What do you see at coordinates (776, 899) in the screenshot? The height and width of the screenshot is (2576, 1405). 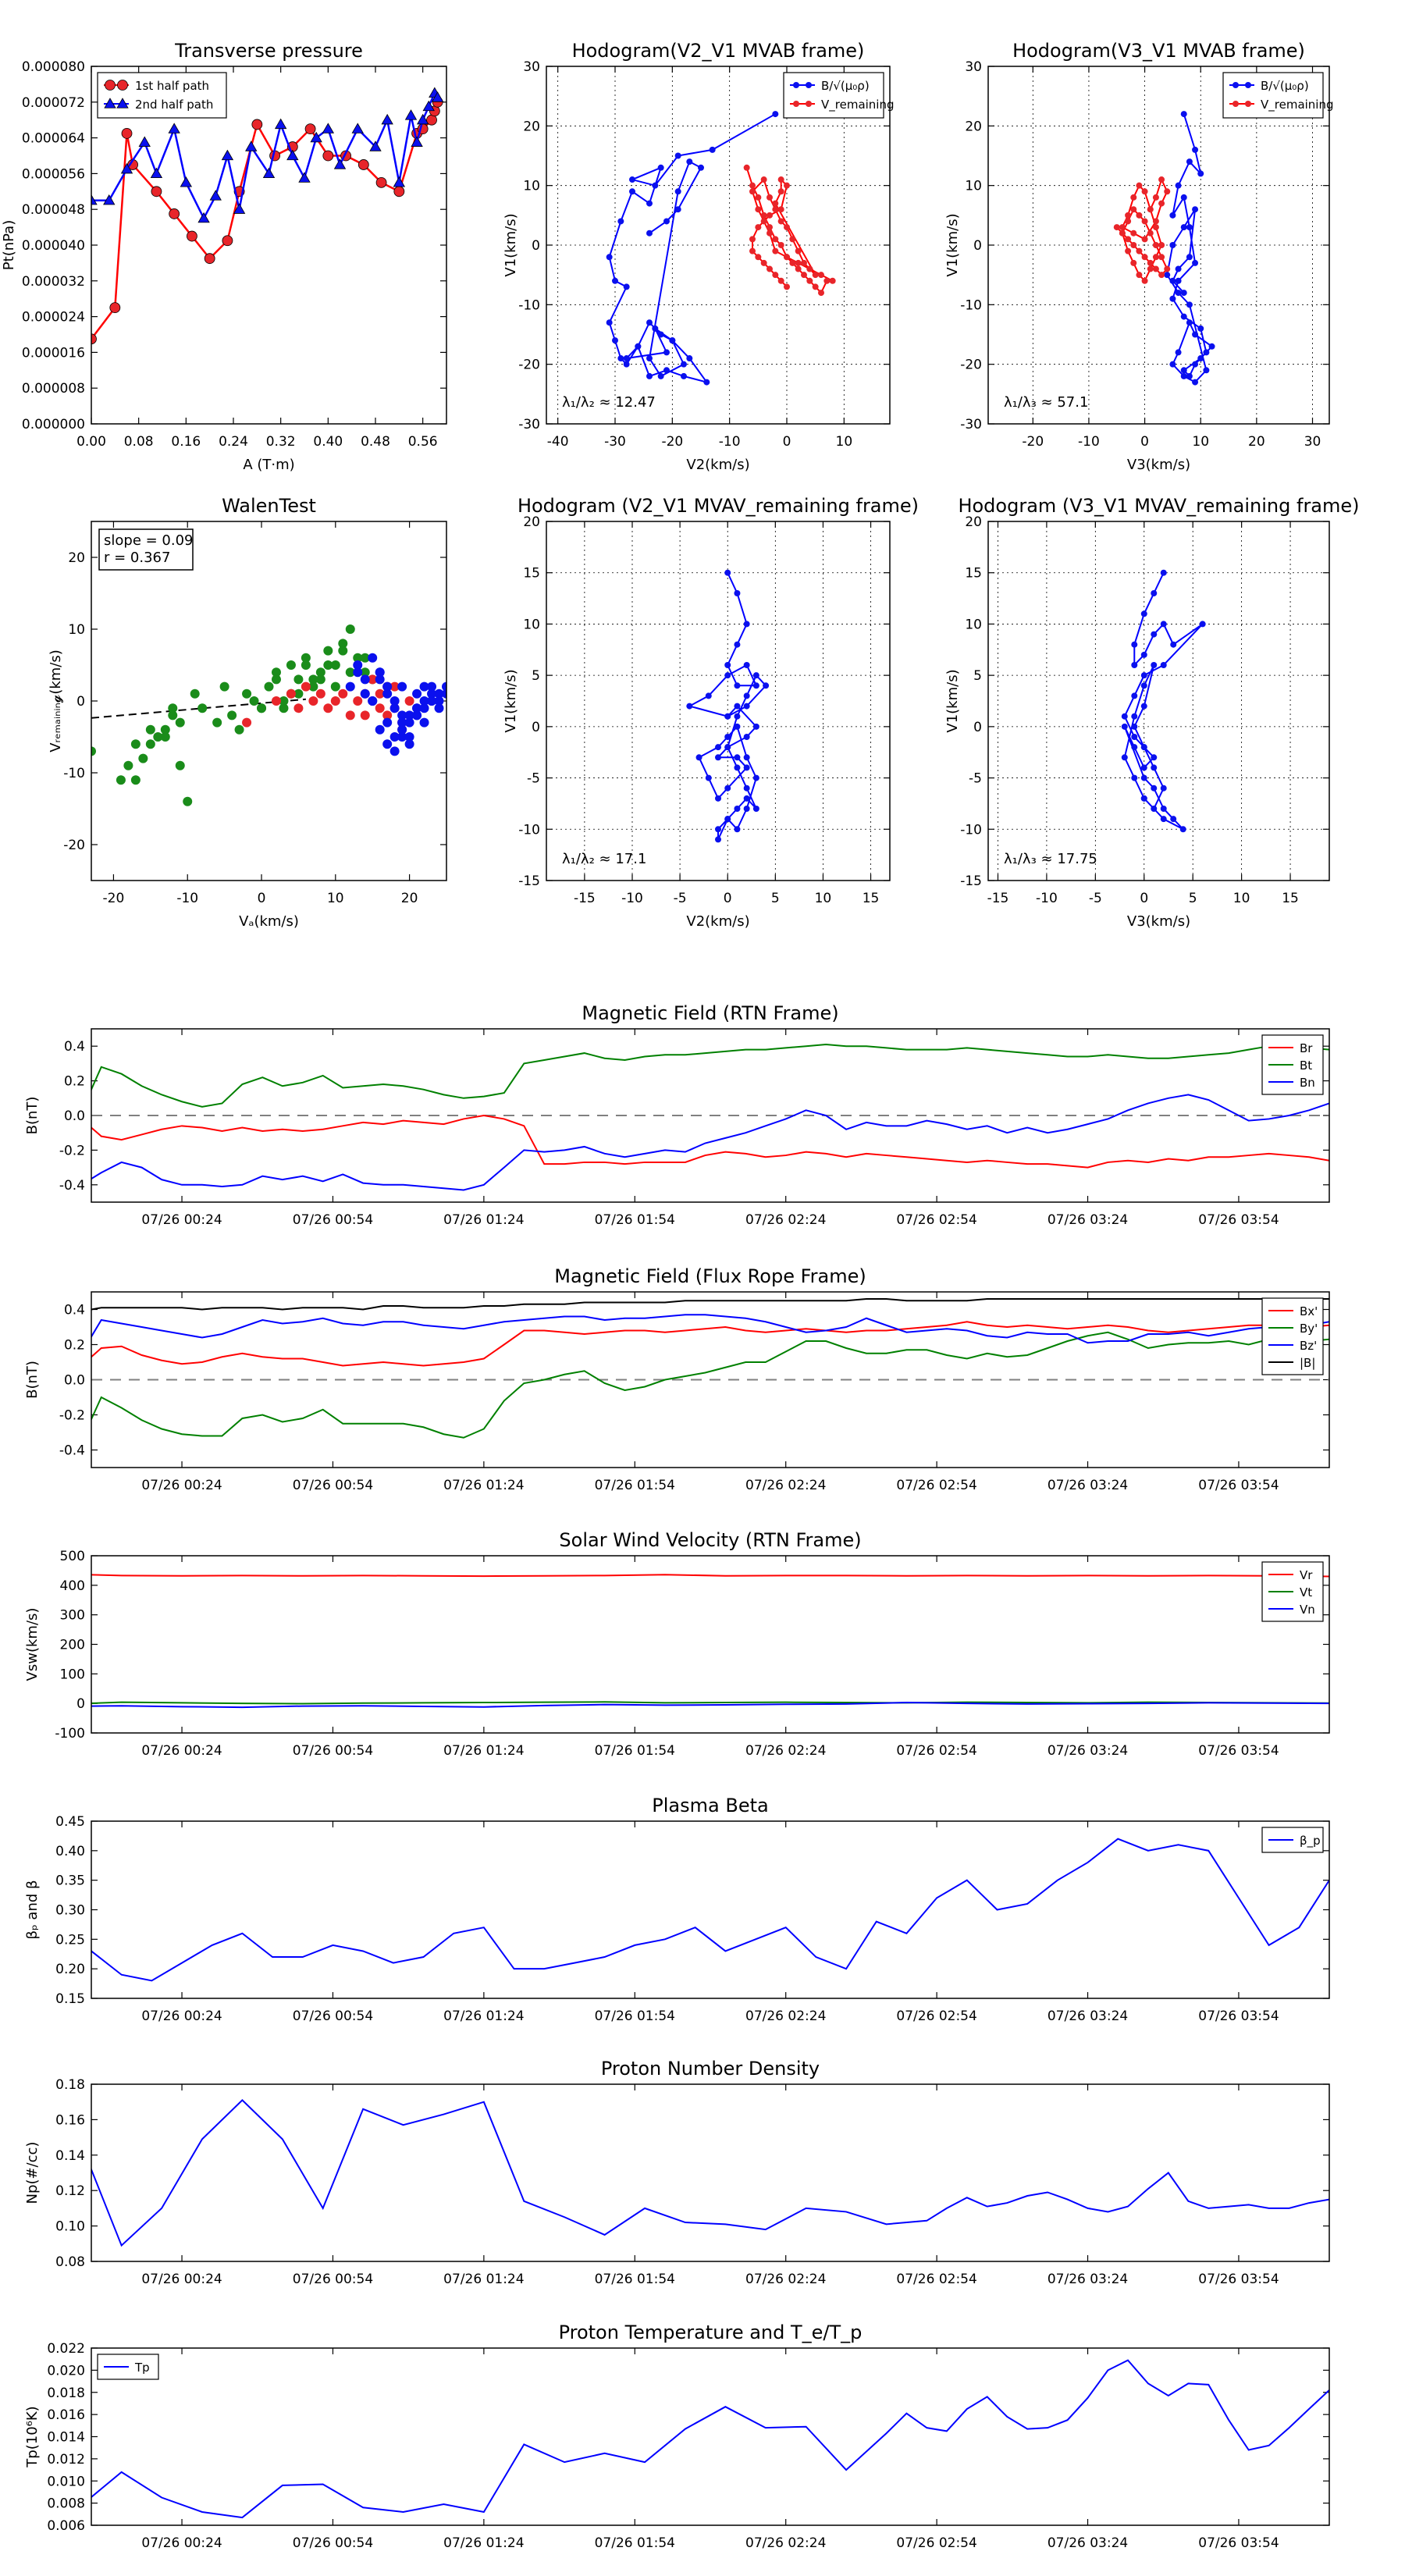 I see `x-tick-label: 5` at bounding box center [776, 899].